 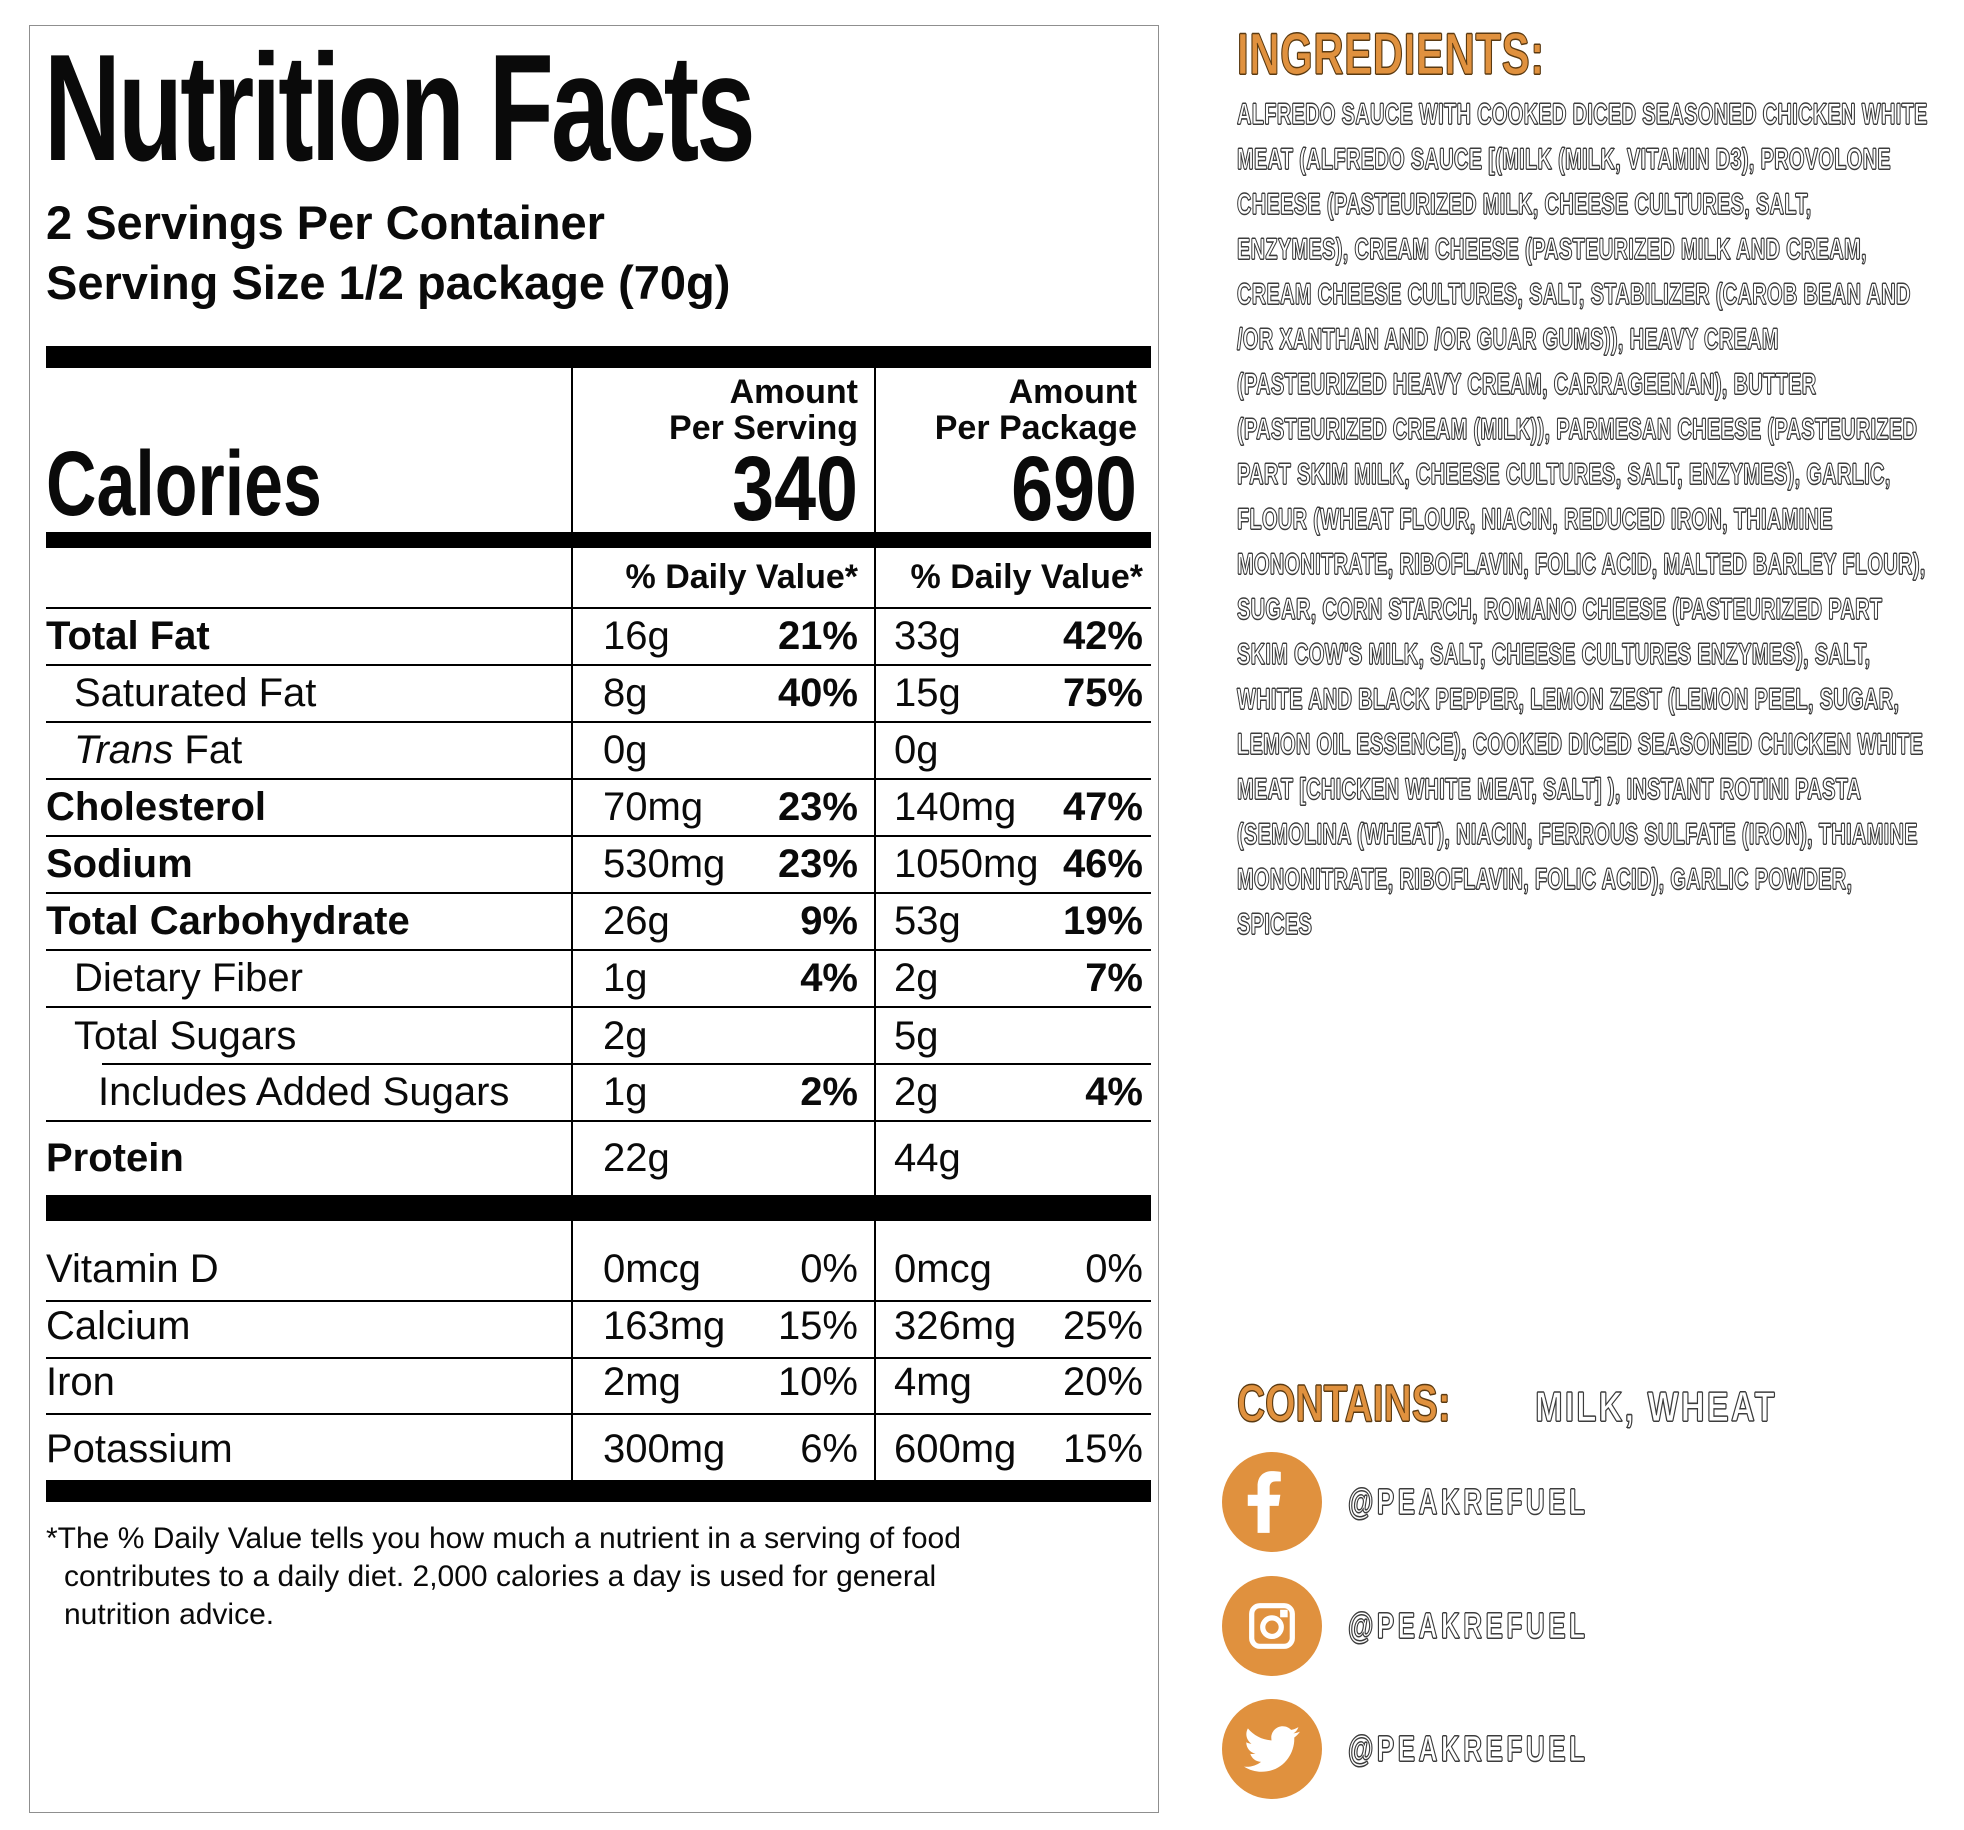 What do you see at coordinates (1072, 392) in the screenshot?
I see `amount-per-package-header-line1: Amount` at bounding box center [1072, 392].